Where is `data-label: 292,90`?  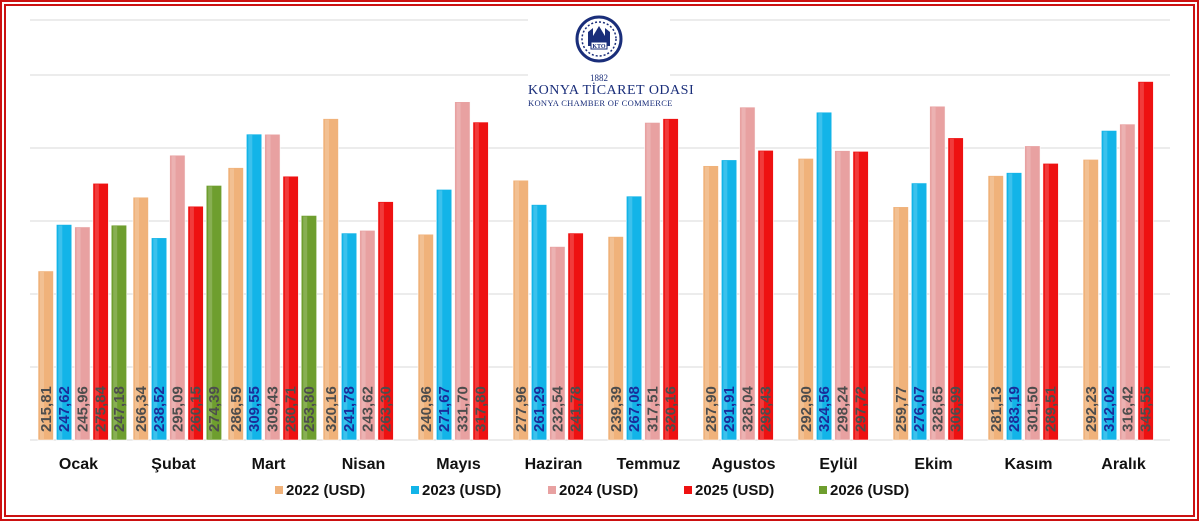
data-label: 292,90 is located at coordinates (806, 409).